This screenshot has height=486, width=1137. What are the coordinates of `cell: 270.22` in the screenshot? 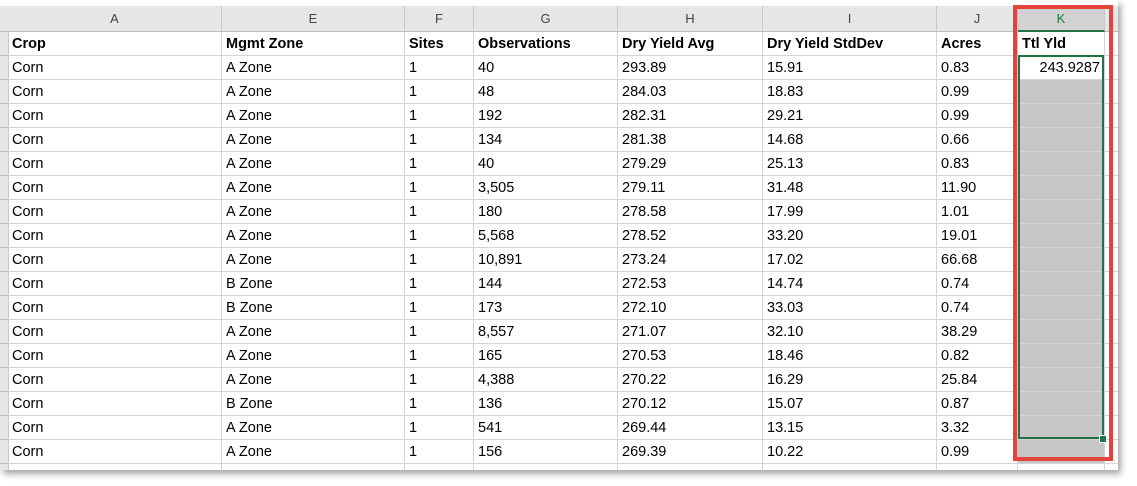 It's located at (690, 380).